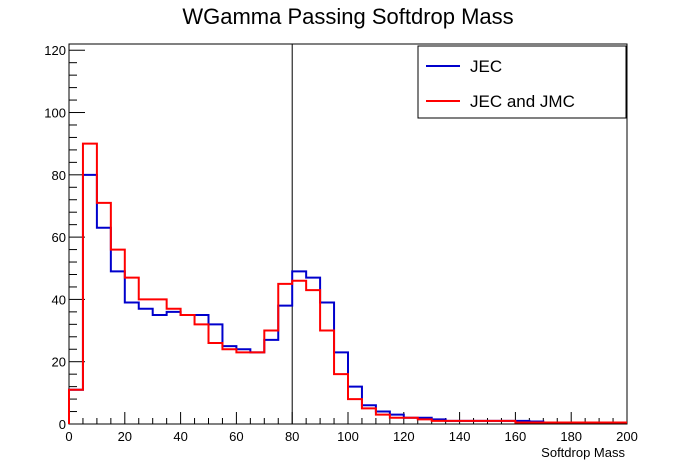 Image resolution: width=696 pixels, height=472 pixels. Describe the element at coordinates (59, 175) in the screenshot. I see `y-tick-label: 80` at that location.